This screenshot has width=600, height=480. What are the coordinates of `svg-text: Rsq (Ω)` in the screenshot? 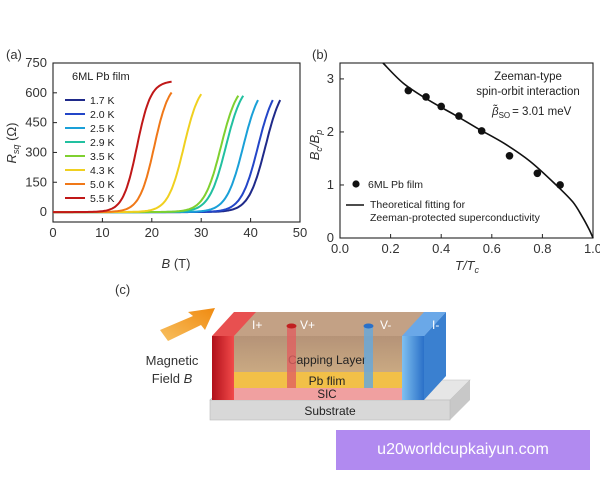 It's located at (12, 143).